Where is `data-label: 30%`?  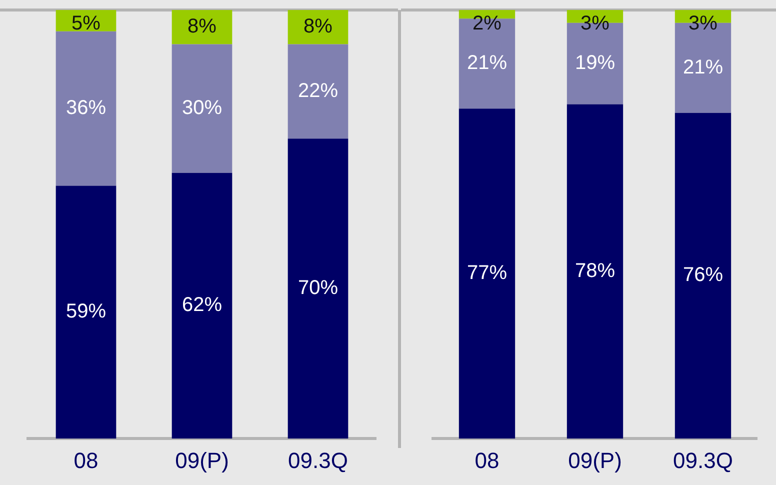
data-label: 30% is located at coordinates (202, 108).